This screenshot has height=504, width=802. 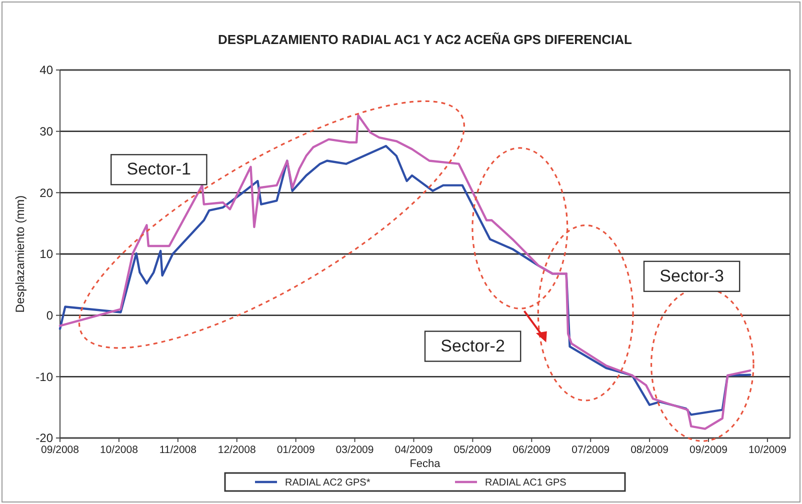 I want to click on y-axis-title: Desplazamiento (mm), so click(x=20, y=254).